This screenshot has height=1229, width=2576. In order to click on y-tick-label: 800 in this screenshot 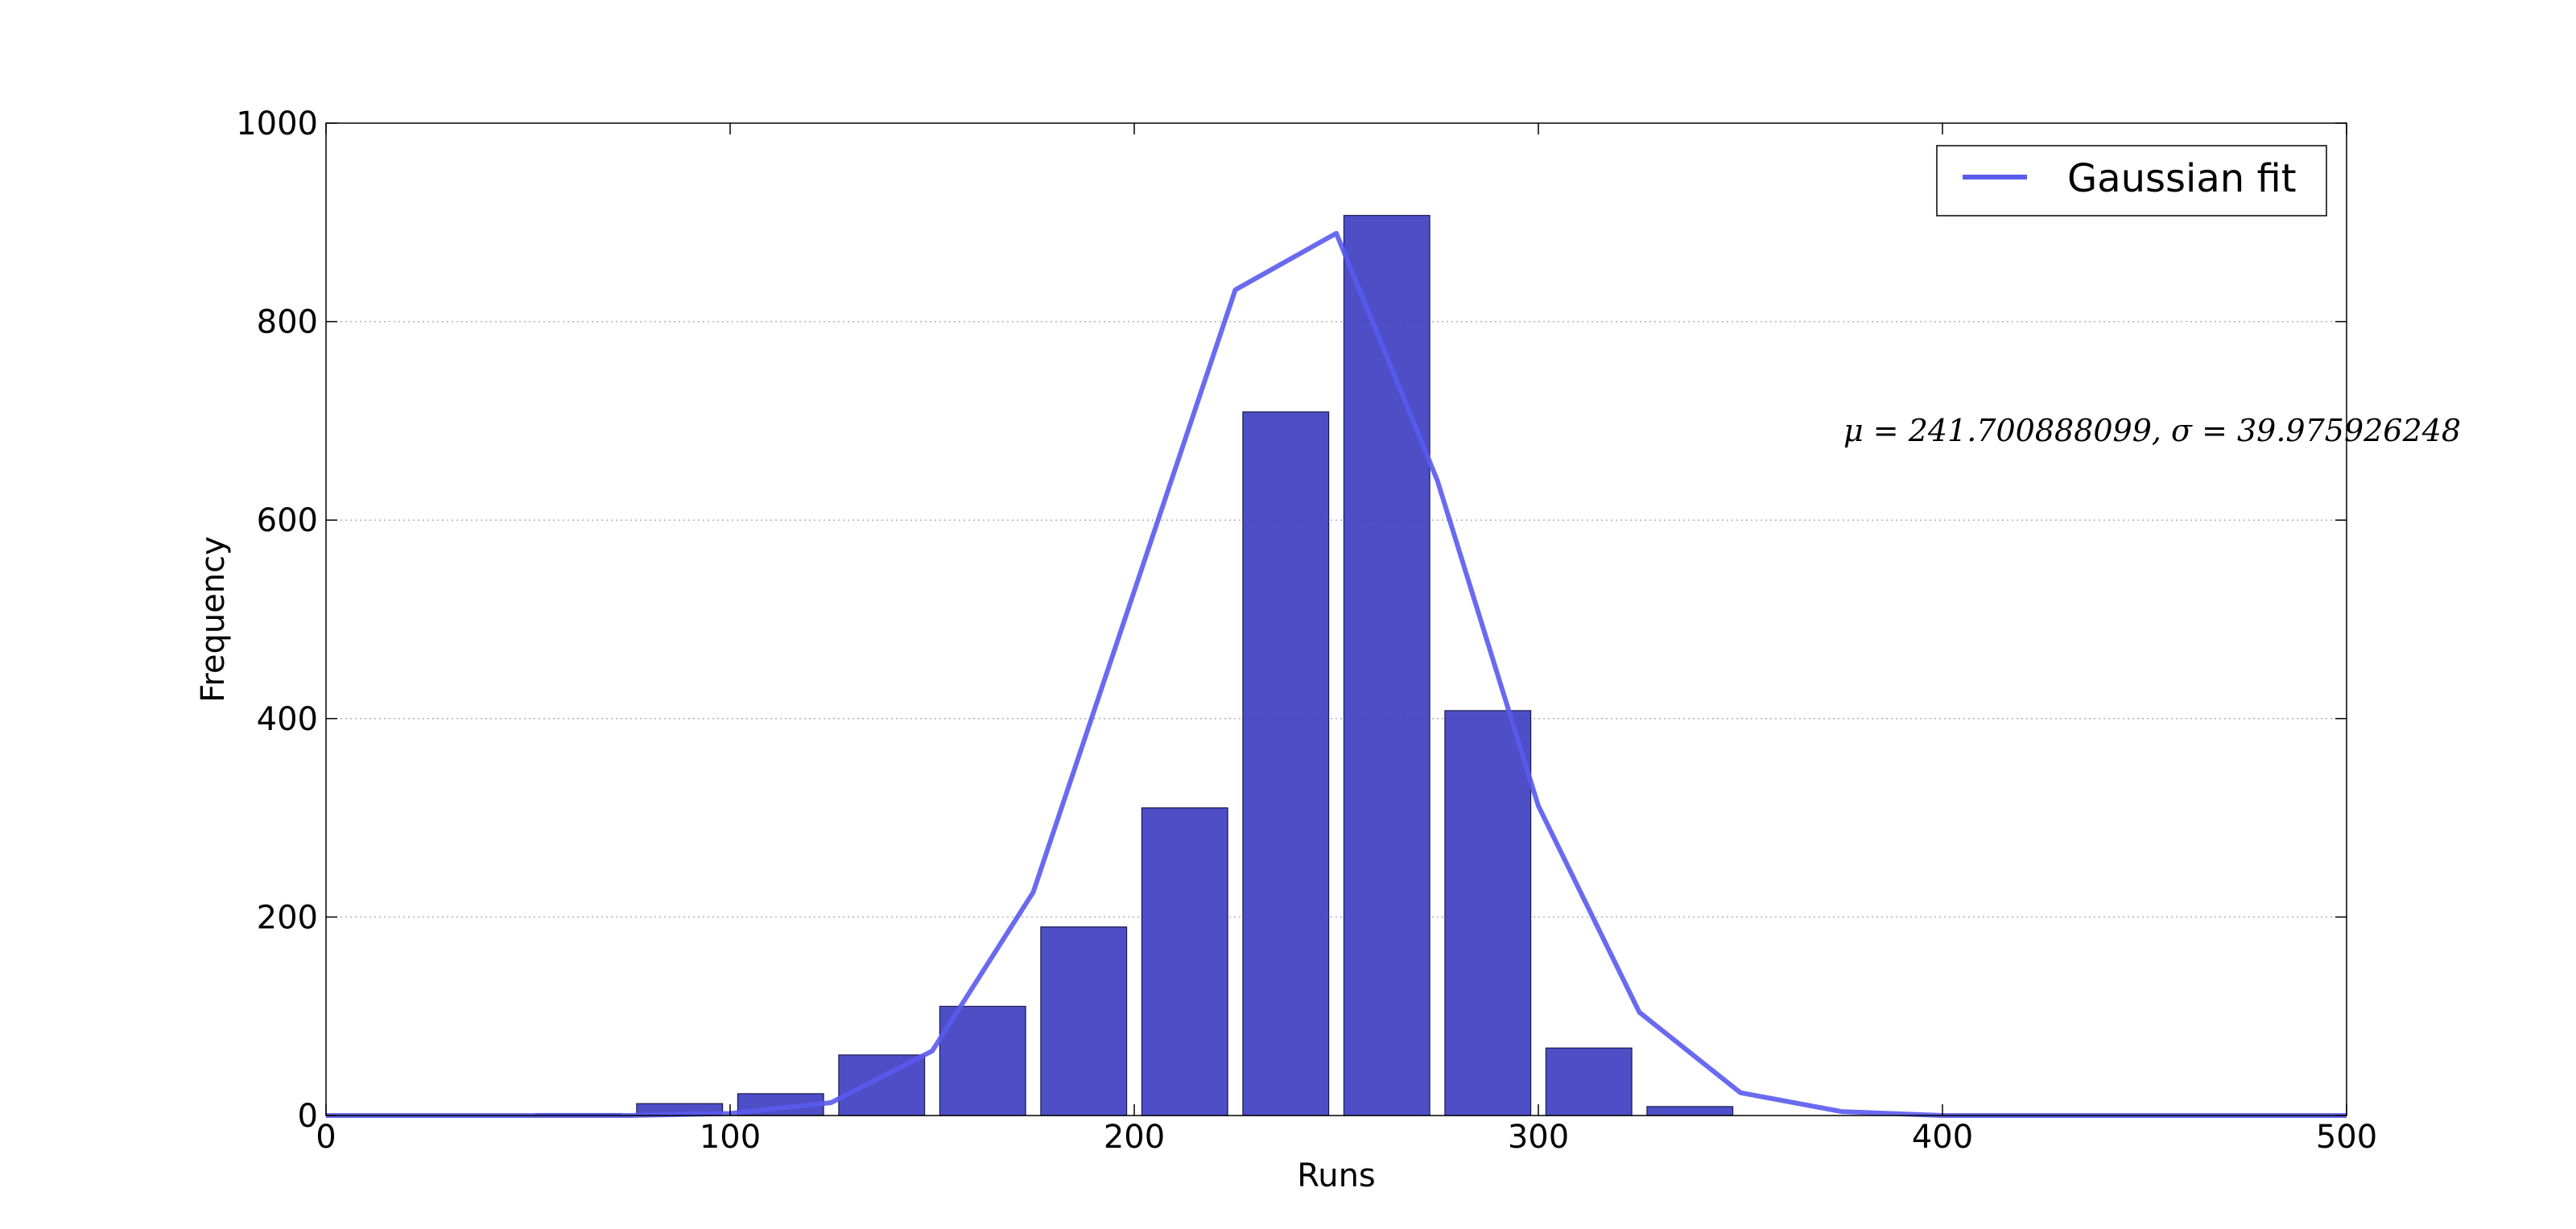, I will do `click(287, 322)`.